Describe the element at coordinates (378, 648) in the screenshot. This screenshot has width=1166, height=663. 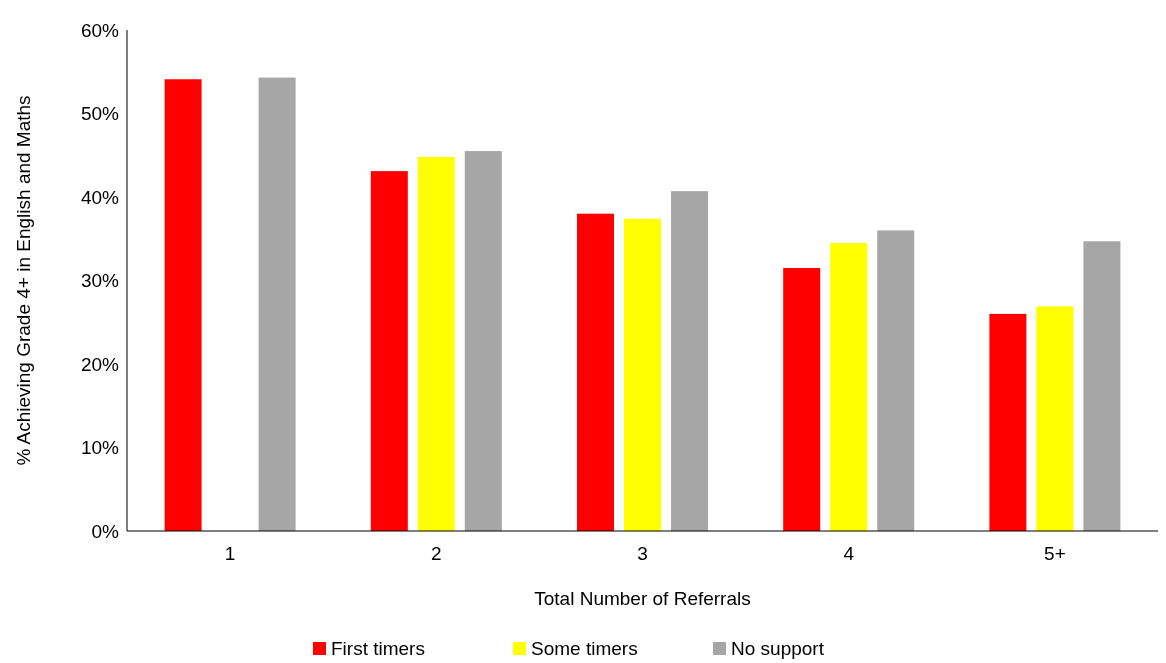
I see `legend-label: First timers` at that location.